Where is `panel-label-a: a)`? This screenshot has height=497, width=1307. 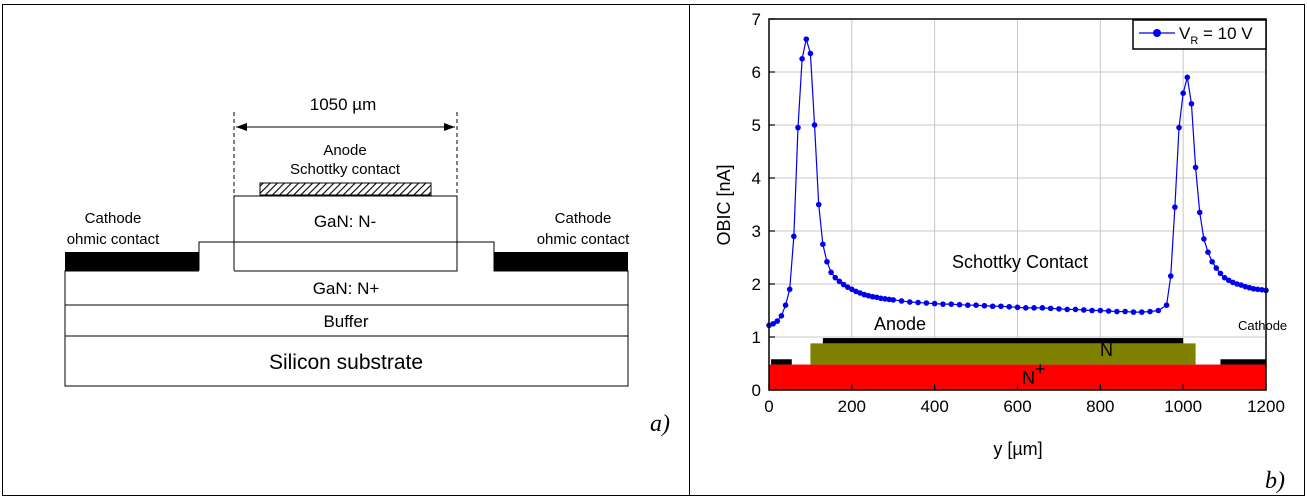 panel-label-a: a) is located at coordinates (660, 424).